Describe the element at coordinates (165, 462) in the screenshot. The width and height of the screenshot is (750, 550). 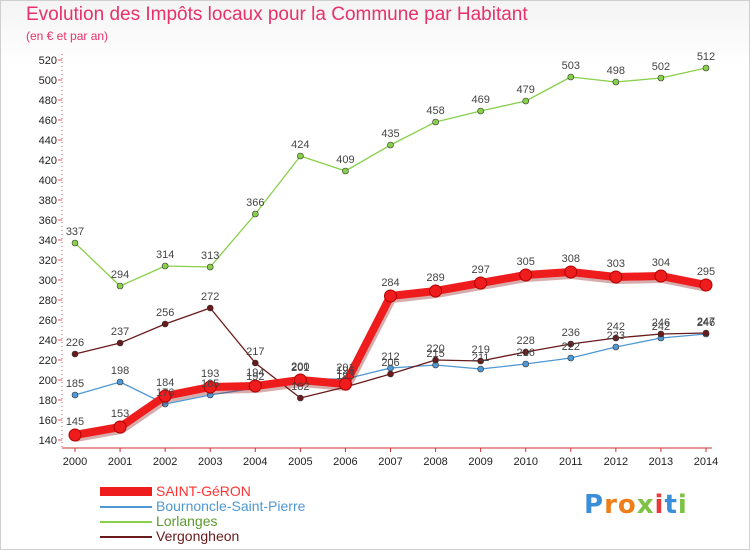
I see `x-tick-label: 2002` at that location.